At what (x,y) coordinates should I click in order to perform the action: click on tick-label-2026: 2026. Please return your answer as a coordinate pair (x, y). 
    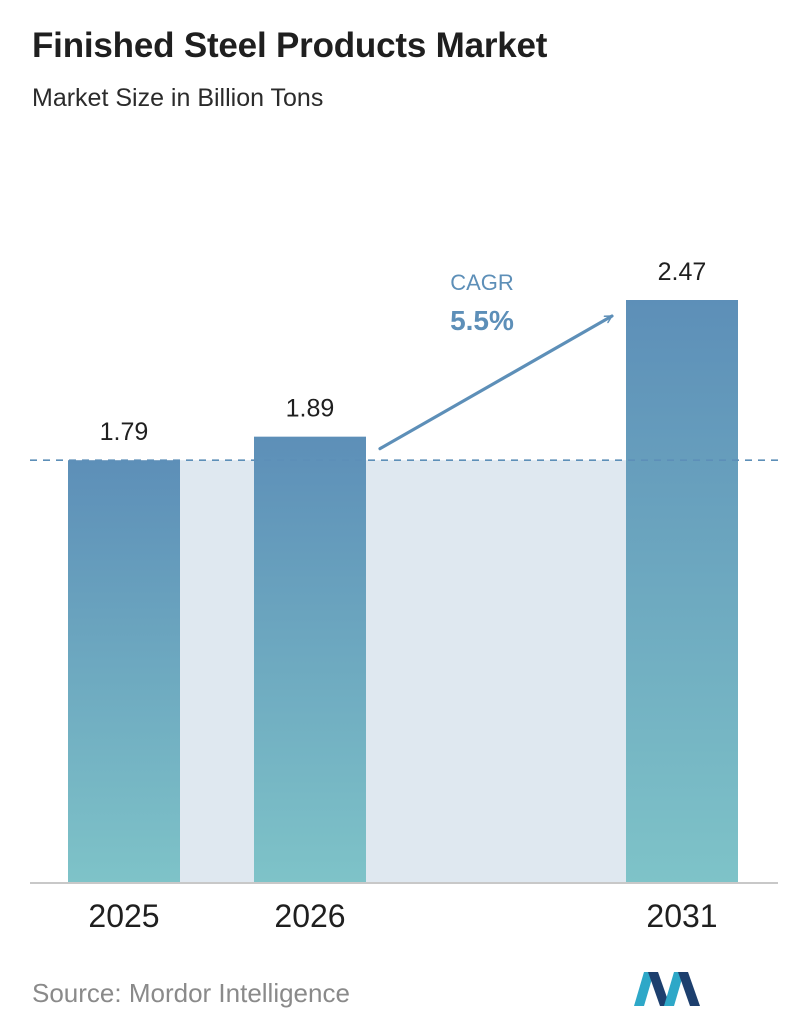
    Looking at the image, I should click on (309, 916).